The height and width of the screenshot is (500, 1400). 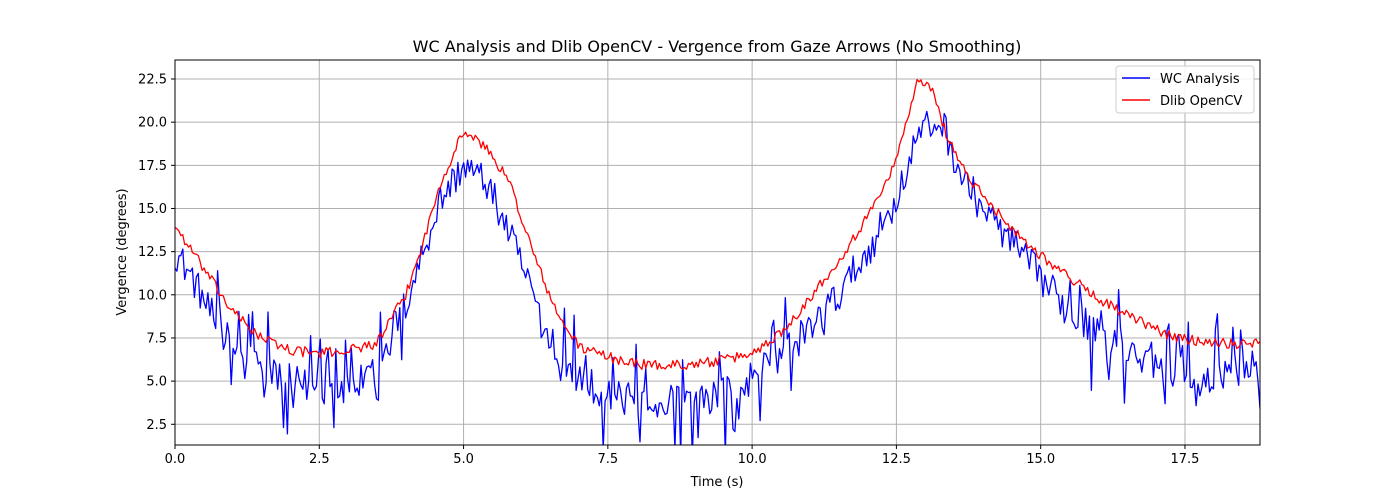 I want to click on legend-label-dlib-opencv: Dlib OpenCV, so click(x=1201, y=101).